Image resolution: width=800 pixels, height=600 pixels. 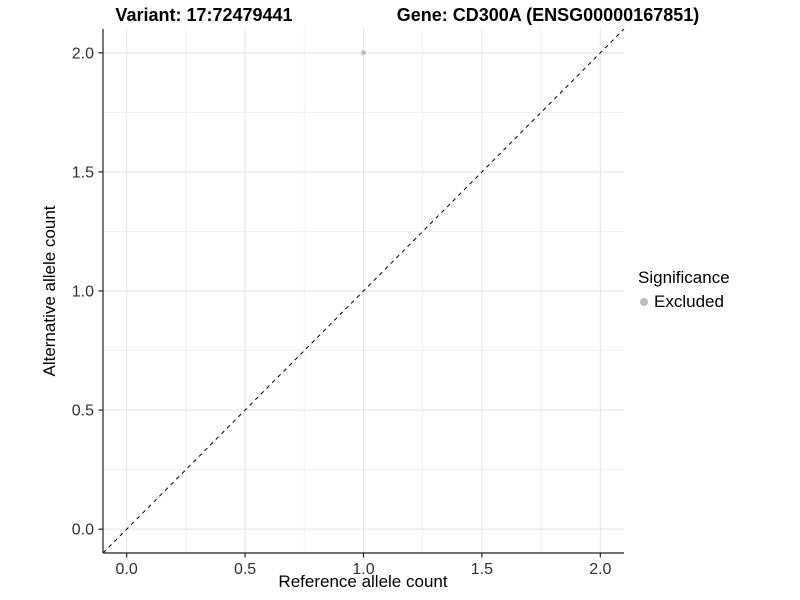 I want to click on gene-title: Gene: CD300A (ENSG00000167851), so click(x=548, y=15).